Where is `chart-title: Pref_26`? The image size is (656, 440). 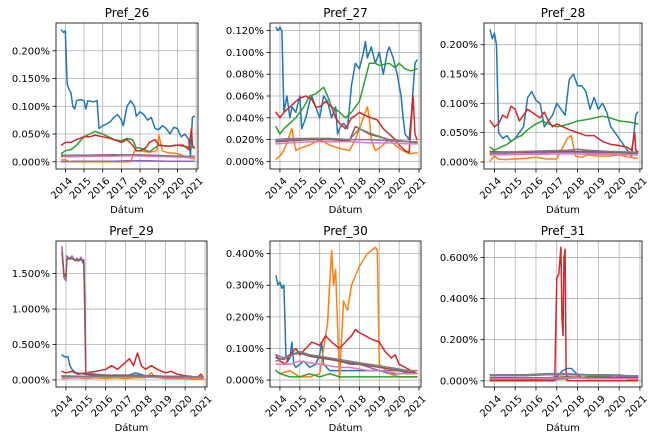
chart-title: Pref_26 is located at coordinates (127, 13).